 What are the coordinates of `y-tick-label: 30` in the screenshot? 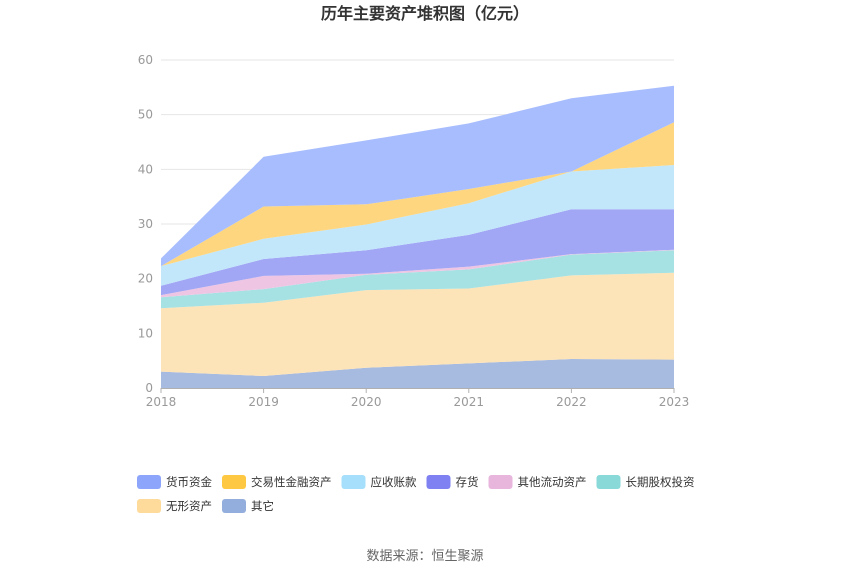 It's located at (145, 224).